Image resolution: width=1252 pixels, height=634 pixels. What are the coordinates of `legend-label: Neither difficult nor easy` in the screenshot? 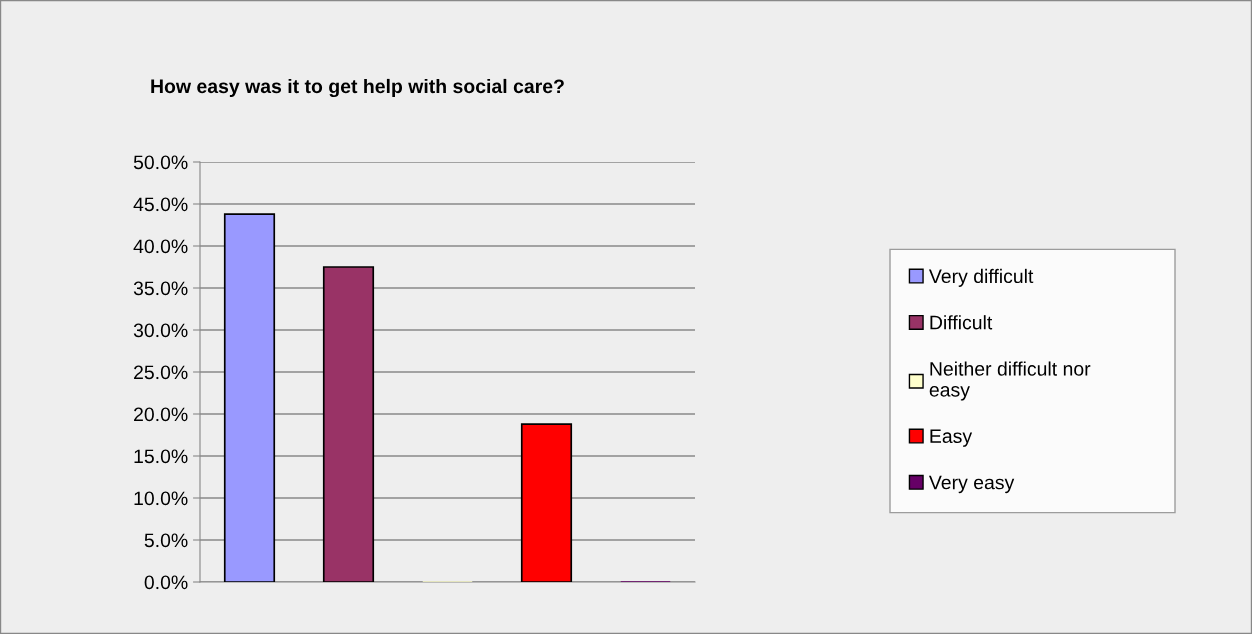 It's located at (1010, 381).